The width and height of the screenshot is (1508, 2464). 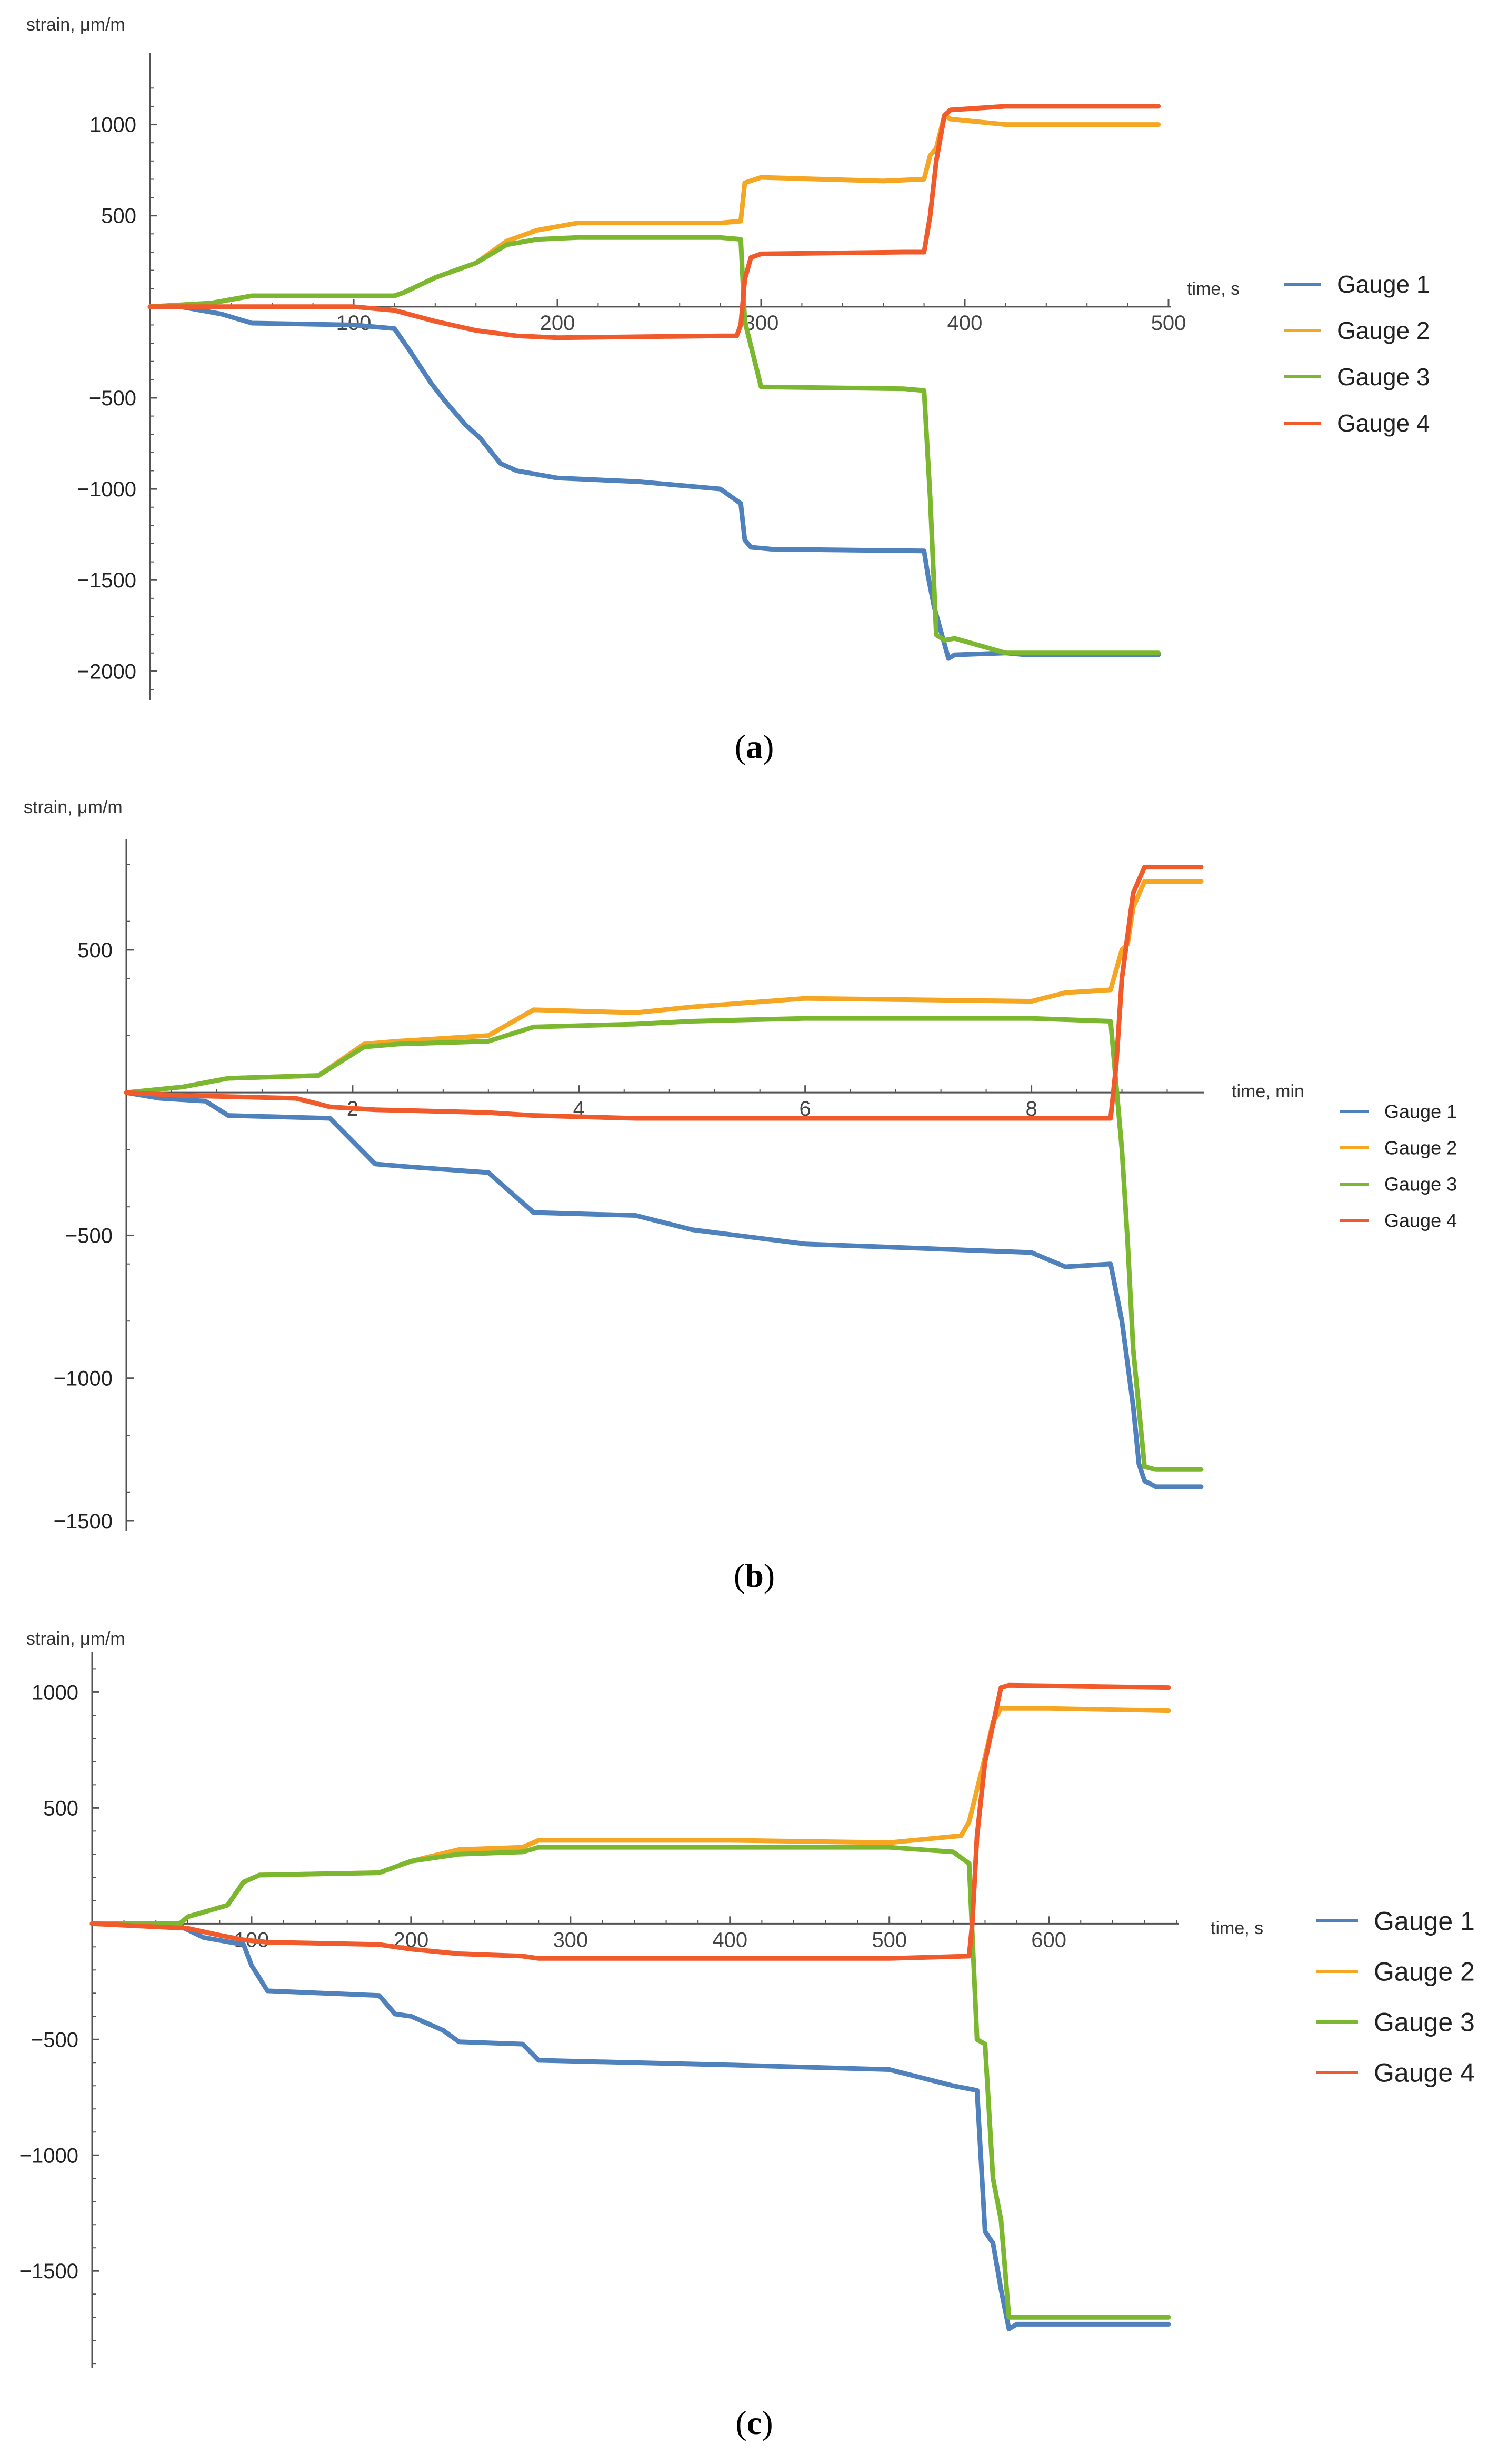 I want to click on panel-label-letter: a, so click(x=754, y=746).